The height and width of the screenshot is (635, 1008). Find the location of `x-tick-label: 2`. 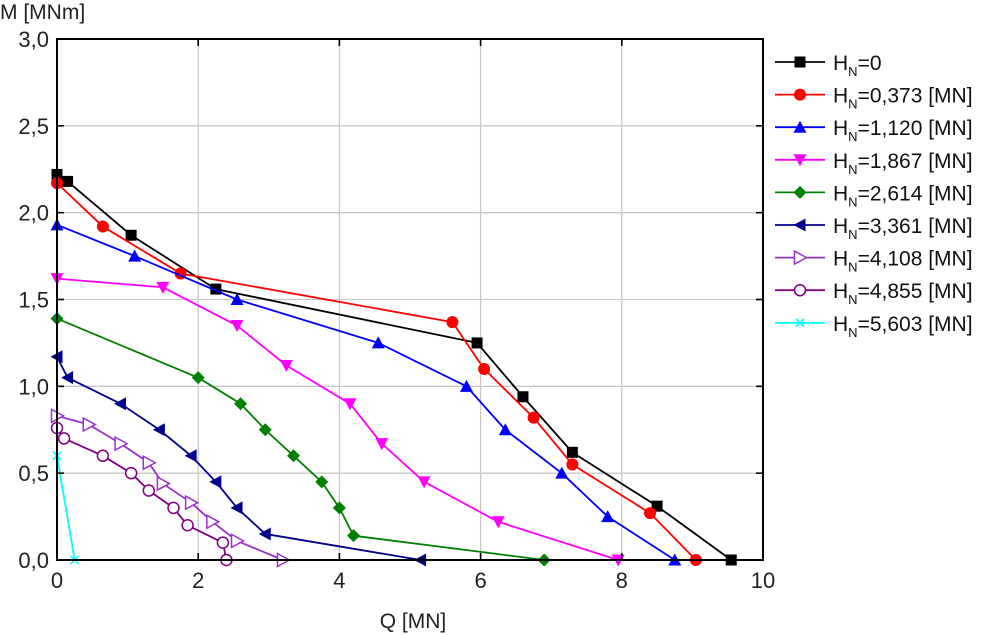

x-tick-label: 2 is located at coordinates (198, 580).